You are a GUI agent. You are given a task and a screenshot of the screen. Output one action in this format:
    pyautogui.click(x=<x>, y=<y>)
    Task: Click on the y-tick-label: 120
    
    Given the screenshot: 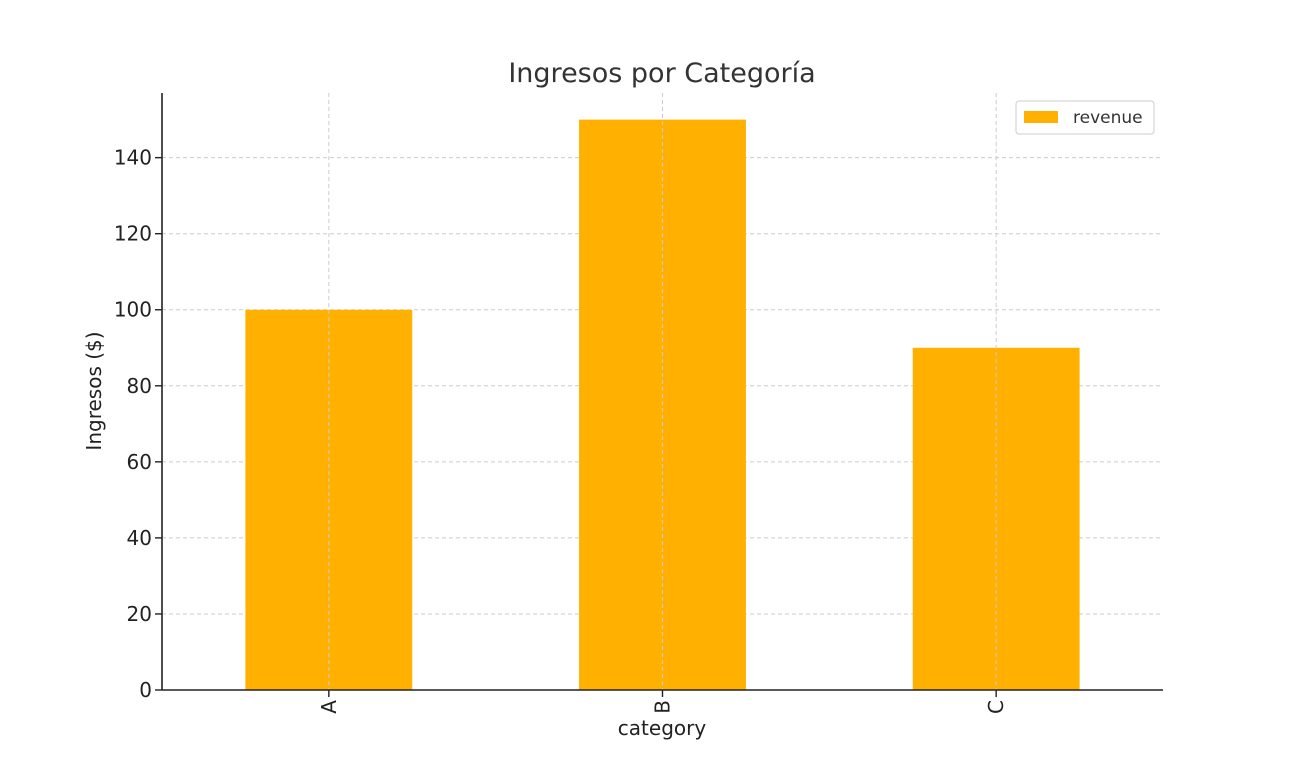 What is the action you would take?
    pyautogui.click(x=133, y=234)
    